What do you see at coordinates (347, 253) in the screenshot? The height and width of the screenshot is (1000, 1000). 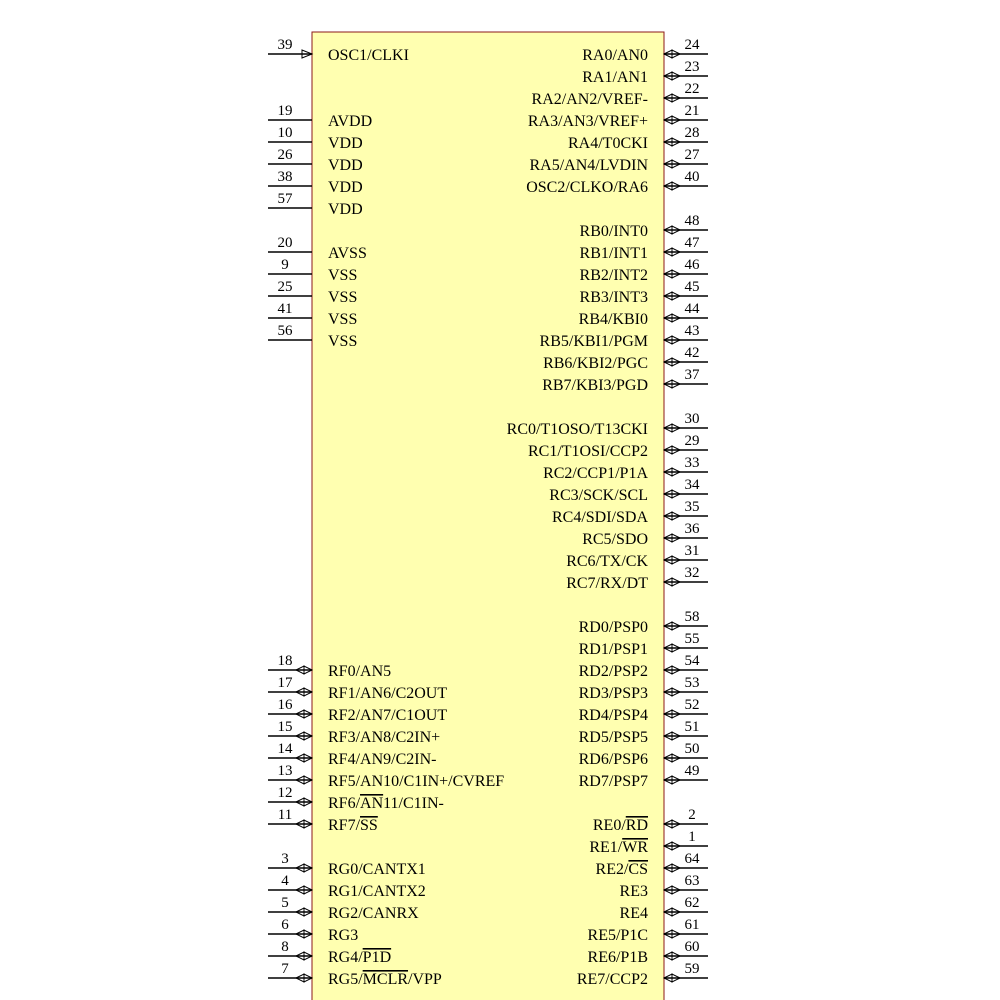 I see `pin-label: AVSS` at bounding box center [347, 253].